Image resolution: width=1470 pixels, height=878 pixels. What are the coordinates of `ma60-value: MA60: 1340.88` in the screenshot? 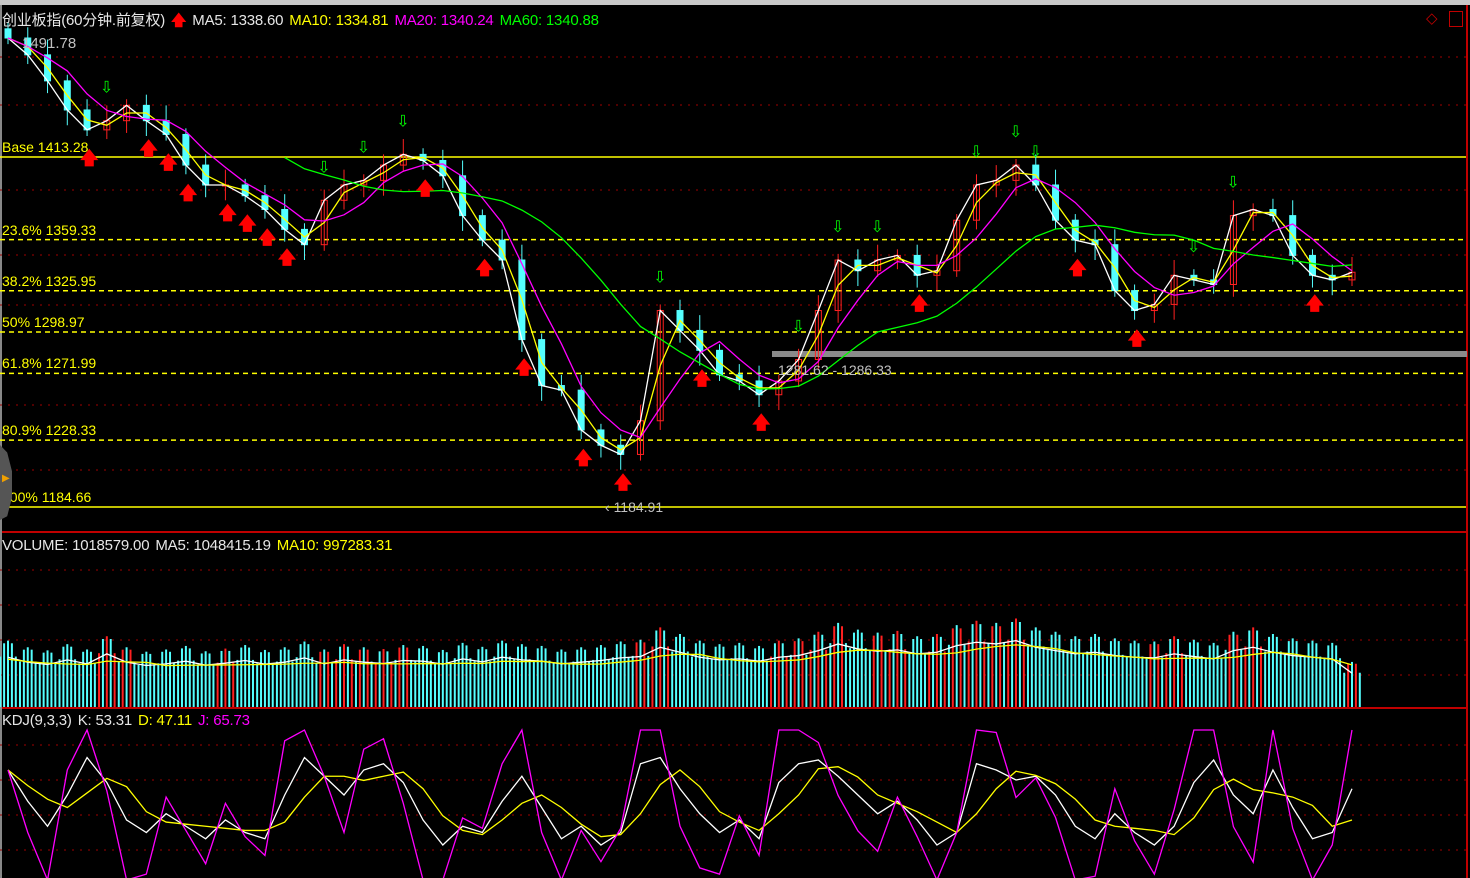 It's located at (549, 20).